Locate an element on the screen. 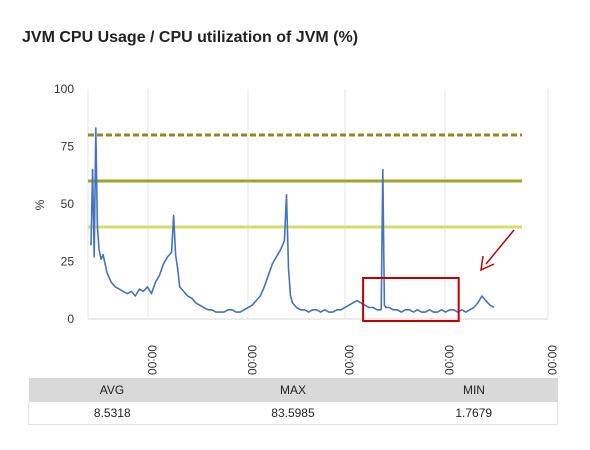 The height and width of the screenshot is (450, 590). min-value: 1.7679 is located at coordinates (474, 413).